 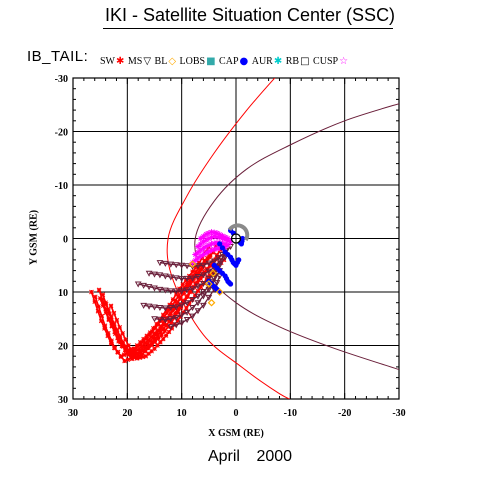 I want to click on x-tick-label: 10, so click(x=182, y=413).